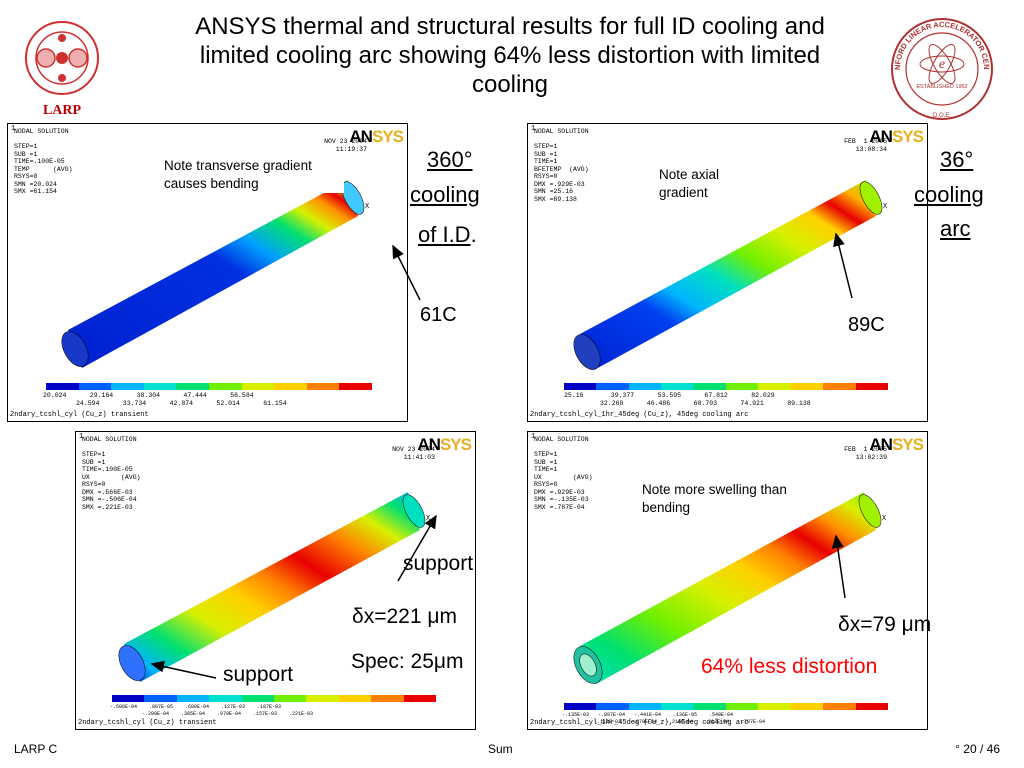 This screenshot has width=1024, height=768. Describe the element at coordinates (689, 183) in the screenshot. I see `note-axial-gradient: Note axial gradient` at that location.